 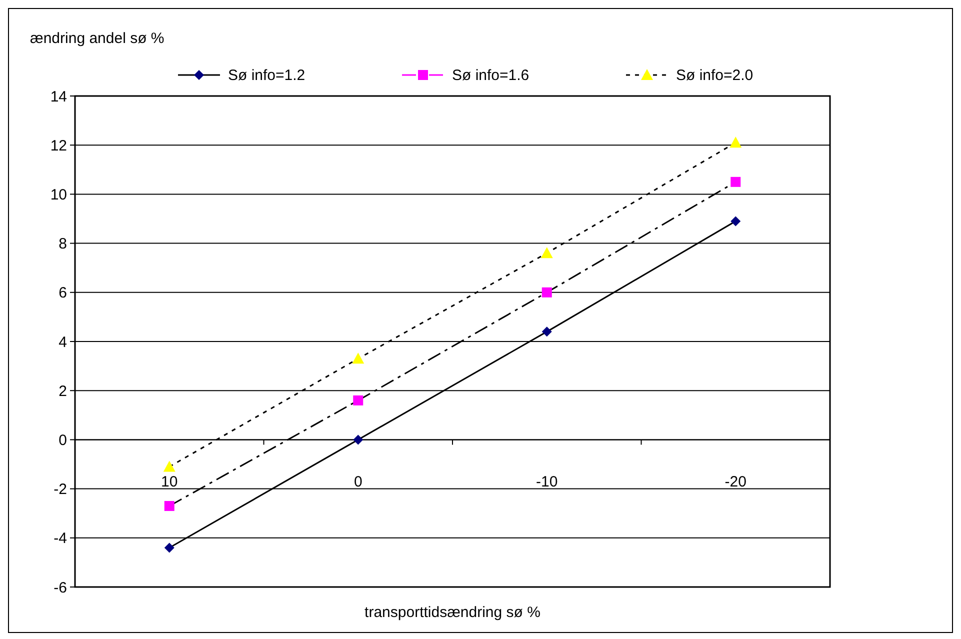 I want to click on y-axis-title: ændring andel sø %, so click(x=97, y=38).